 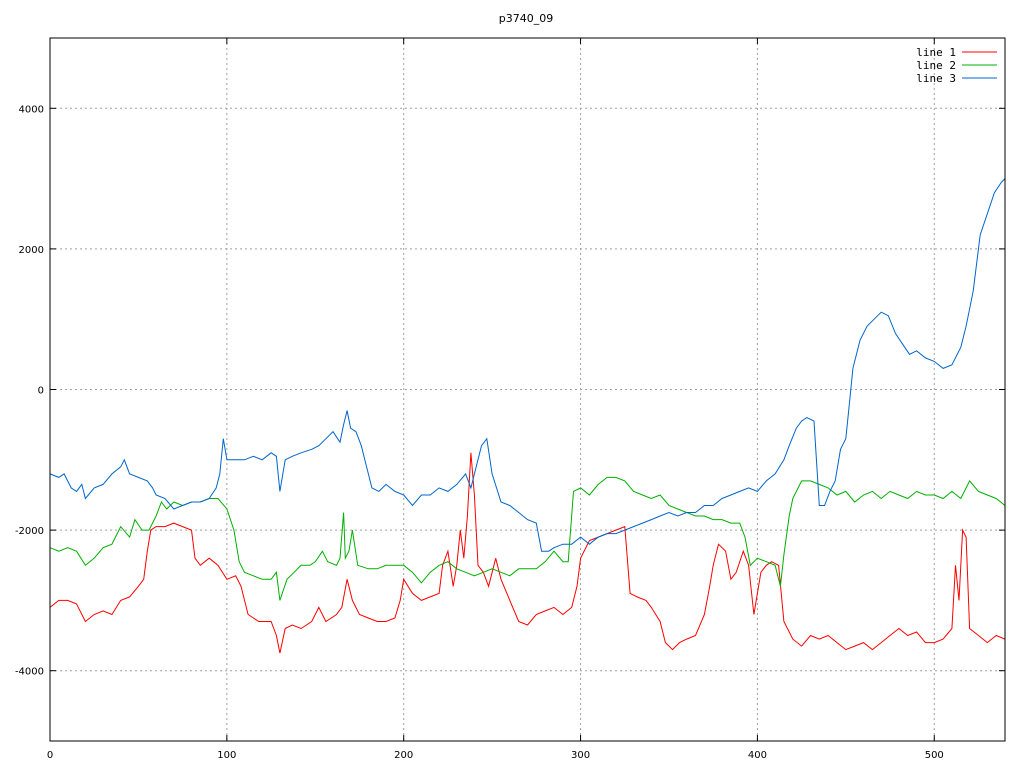 I want to click on legend-label: line 2, so click(x=936, y=65).